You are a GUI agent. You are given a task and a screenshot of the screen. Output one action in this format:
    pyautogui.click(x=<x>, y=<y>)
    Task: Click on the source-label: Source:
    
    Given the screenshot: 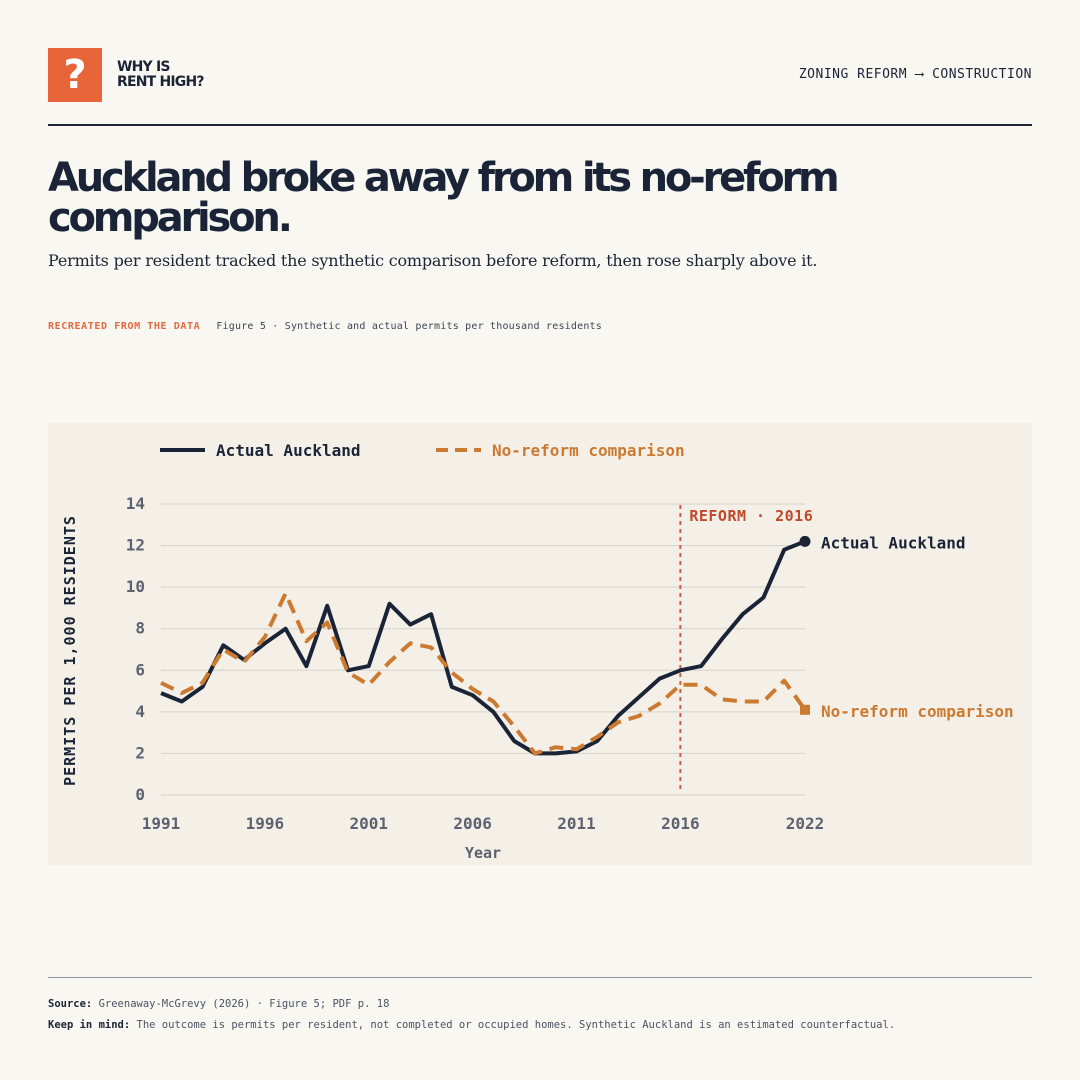 What is the action you would take?
    pyautogui.click(x=70, y=1004)
    